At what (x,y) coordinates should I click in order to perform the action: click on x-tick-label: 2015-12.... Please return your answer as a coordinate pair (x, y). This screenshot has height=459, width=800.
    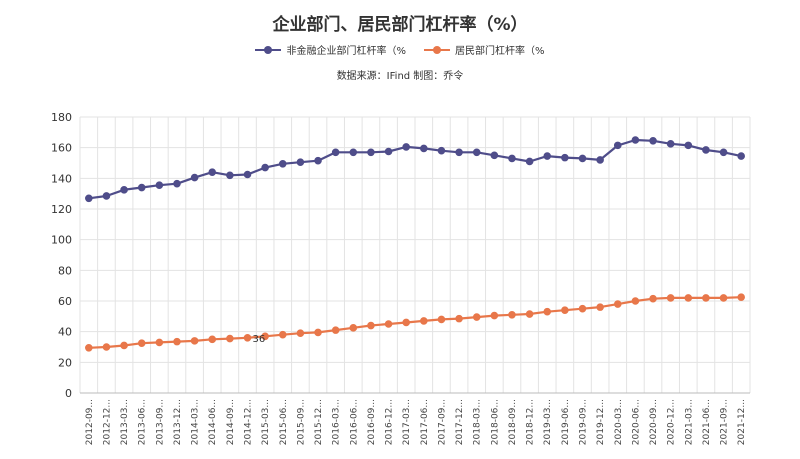
    Looking at the image, I should click on (319, 422).